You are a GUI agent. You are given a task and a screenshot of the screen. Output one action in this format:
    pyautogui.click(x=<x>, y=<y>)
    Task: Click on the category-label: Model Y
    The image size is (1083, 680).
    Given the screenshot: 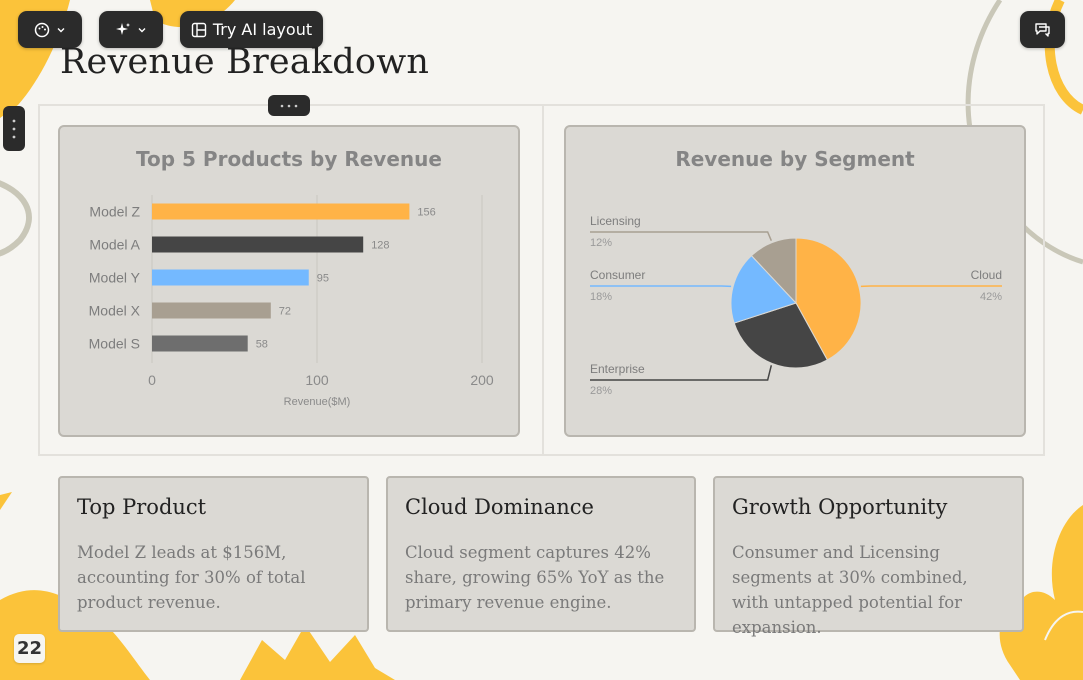 What is the action you would take?
    pyautogui.click(x=115, y=278)
    